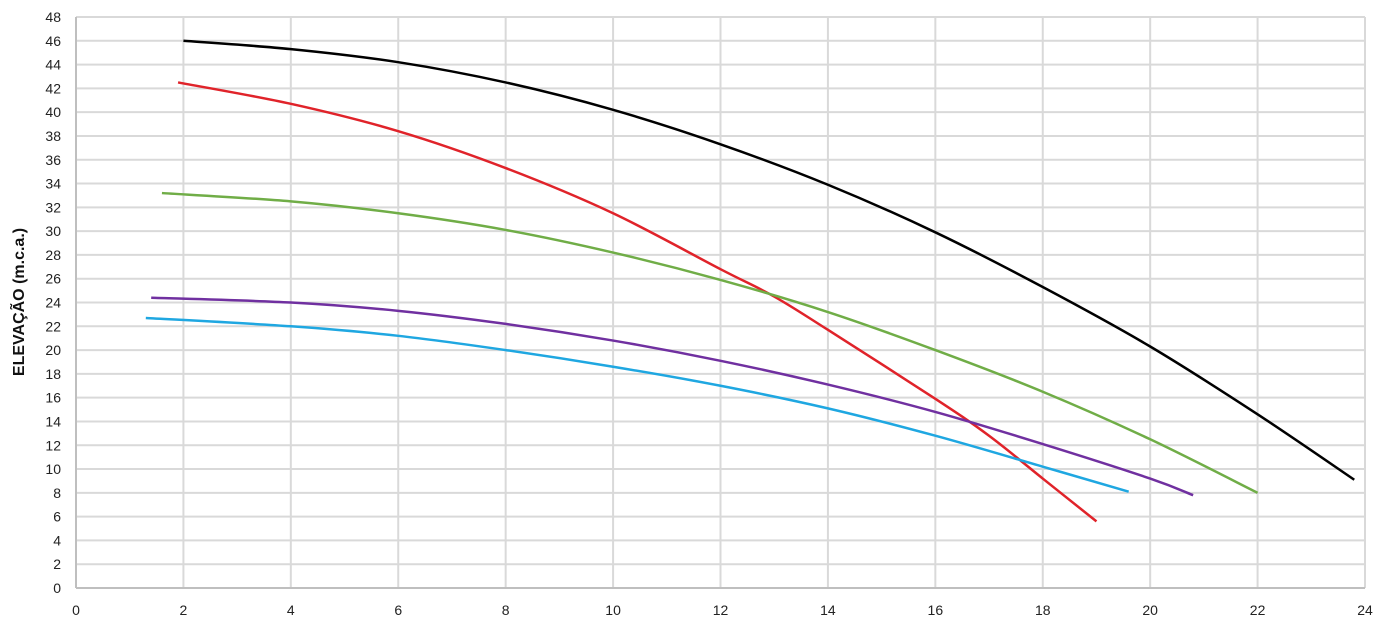  What do you see at coordinates (1365, 610) in the screenshot?
I see `x-tick-label: 24` at bounding box center [1365, 610].